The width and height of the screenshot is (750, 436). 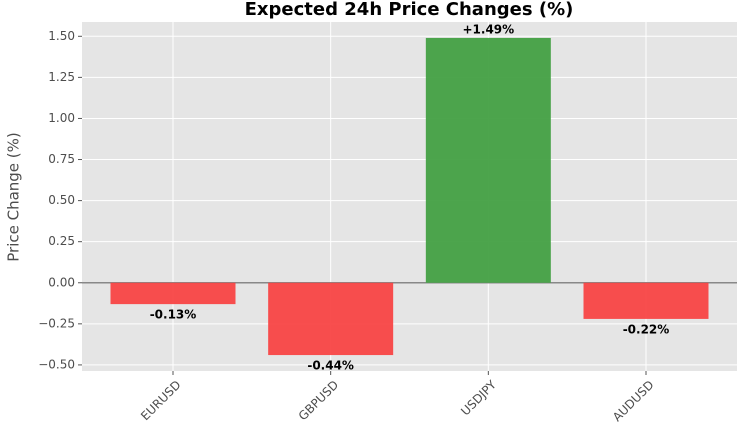 What do you see at coordinates (14, 197) in the screenshot?
I see `y-axis-label: Price Change (%)` at bounding box center [14, 197].